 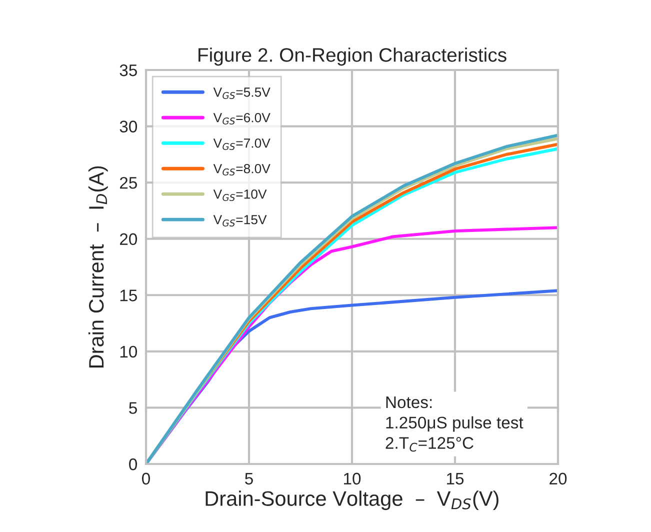 What do you see at coordinates (241, 93) in the screenshot?
I see `legend-label: V$_{GS}$=5.5V` at bounding box center [241, 93].